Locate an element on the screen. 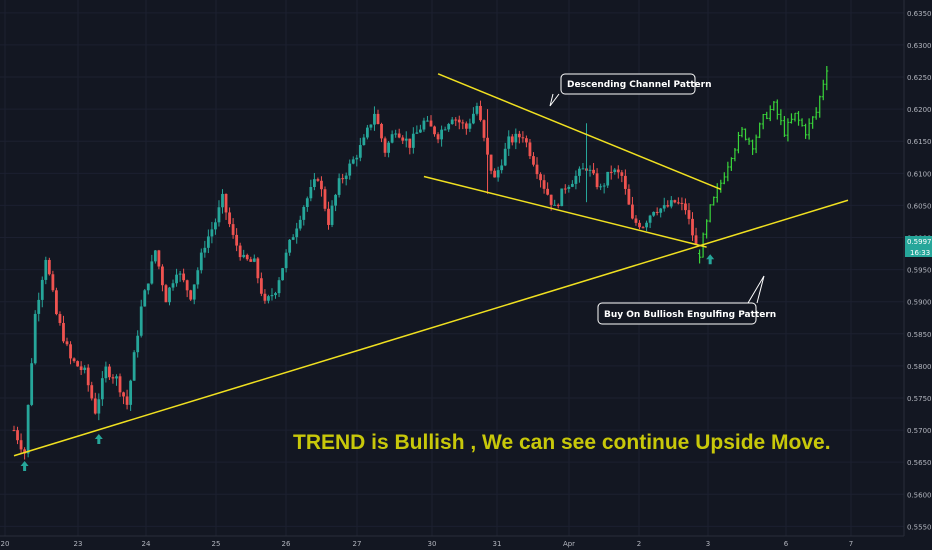 This screenshot has height=550, width=932. x-tick-label: 25 is located at coordinates (216, 544).